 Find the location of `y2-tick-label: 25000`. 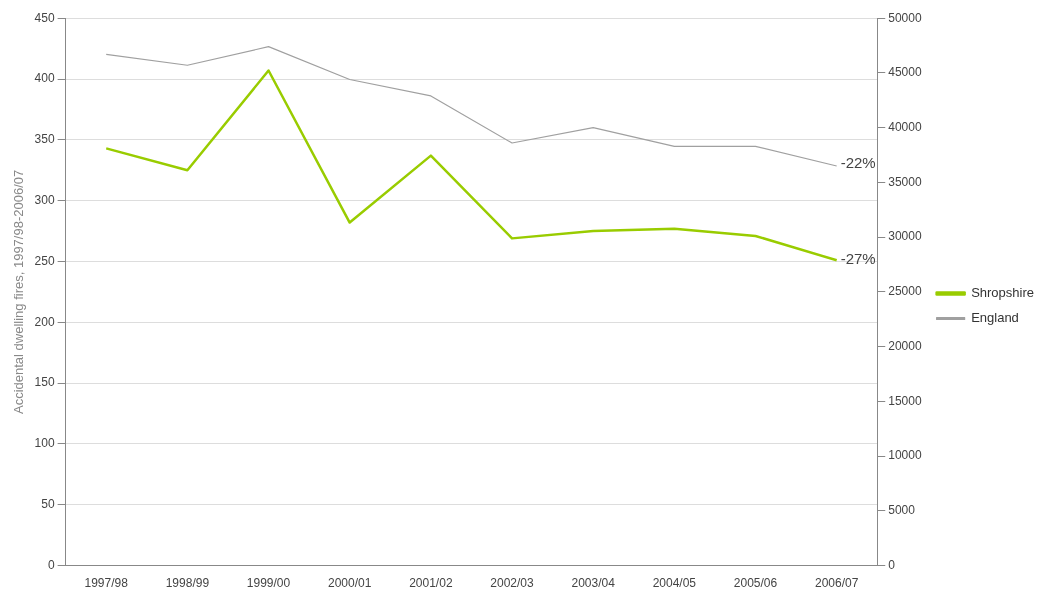

y2-tick-label: 25000 is located at coordinates (905, 291).